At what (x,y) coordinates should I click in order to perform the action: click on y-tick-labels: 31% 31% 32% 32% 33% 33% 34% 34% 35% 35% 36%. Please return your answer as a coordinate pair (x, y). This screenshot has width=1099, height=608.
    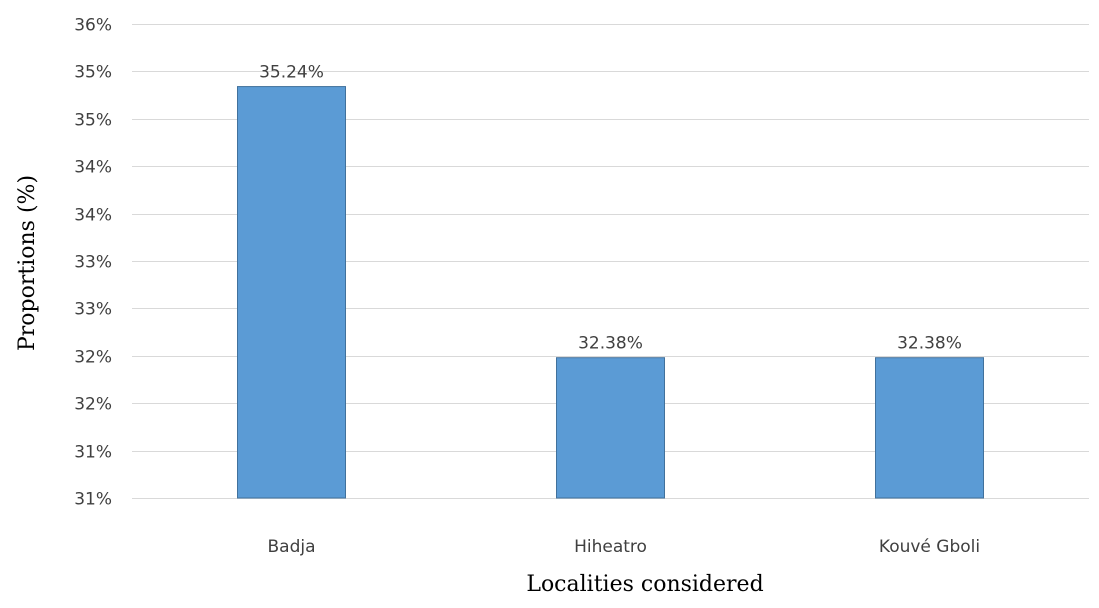
    Looking at the image, I should click on (93, 263).